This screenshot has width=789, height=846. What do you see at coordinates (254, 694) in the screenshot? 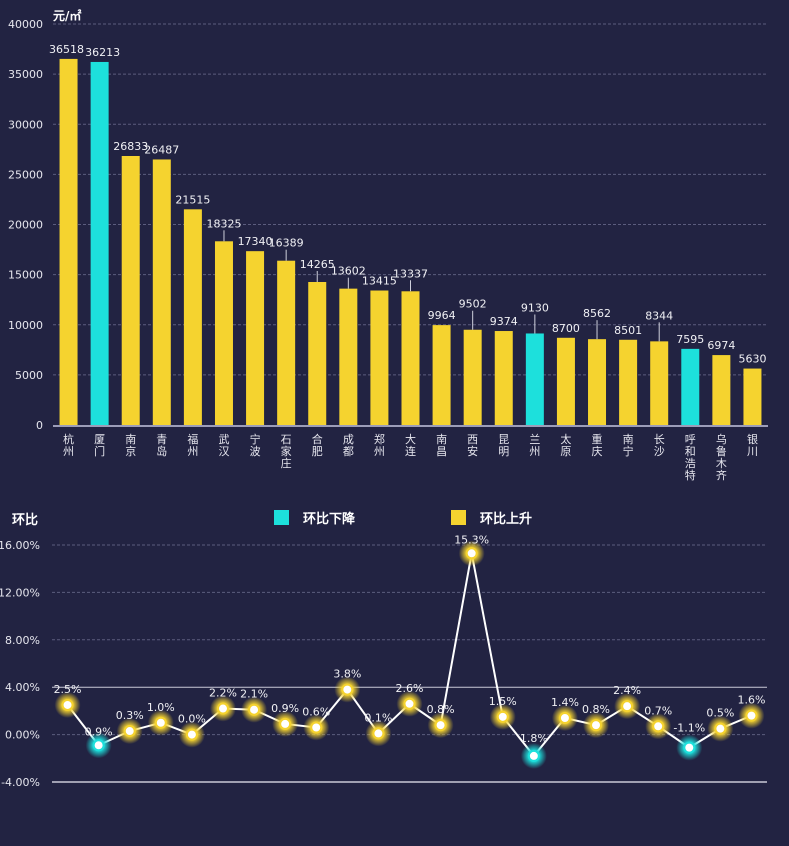
I see `line-value-label: 2.1%` at bounding box center [254, 694].